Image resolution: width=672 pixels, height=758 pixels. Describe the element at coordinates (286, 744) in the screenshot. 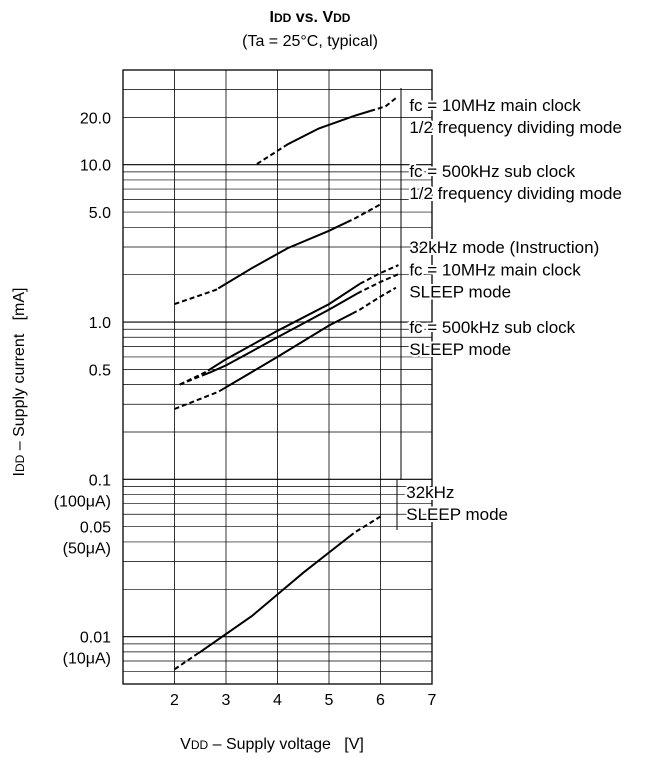

I see `x-axis-label-rest: – Supply voltage [V]` at that location.